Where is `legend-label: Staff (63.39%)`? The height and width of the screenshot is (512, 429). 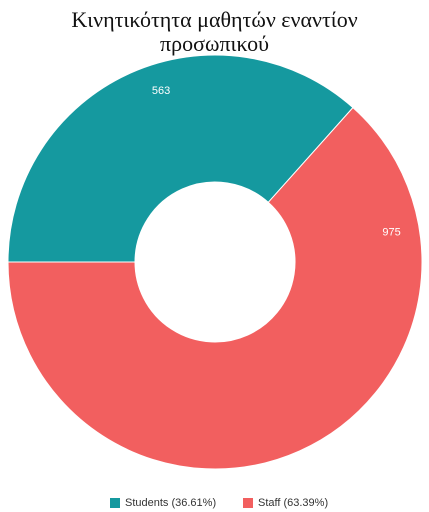
legend-label: Staff (63.39%) is located at coordinates (293, 503).